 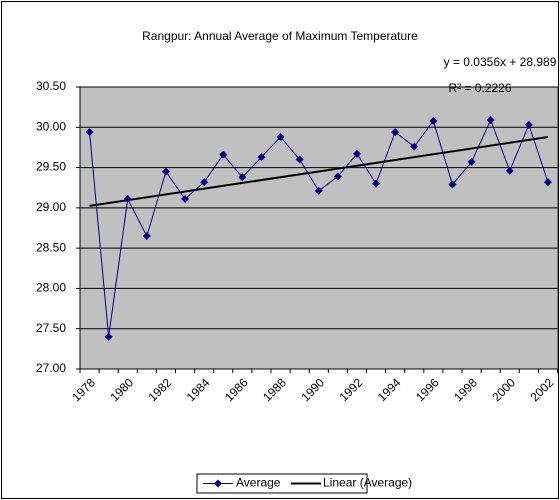 What do you see at coordinates (500, 62) in the screenshot?
I see `trend-equation: y = 0.0356x + 28.989` at bounding box center [500, 62].